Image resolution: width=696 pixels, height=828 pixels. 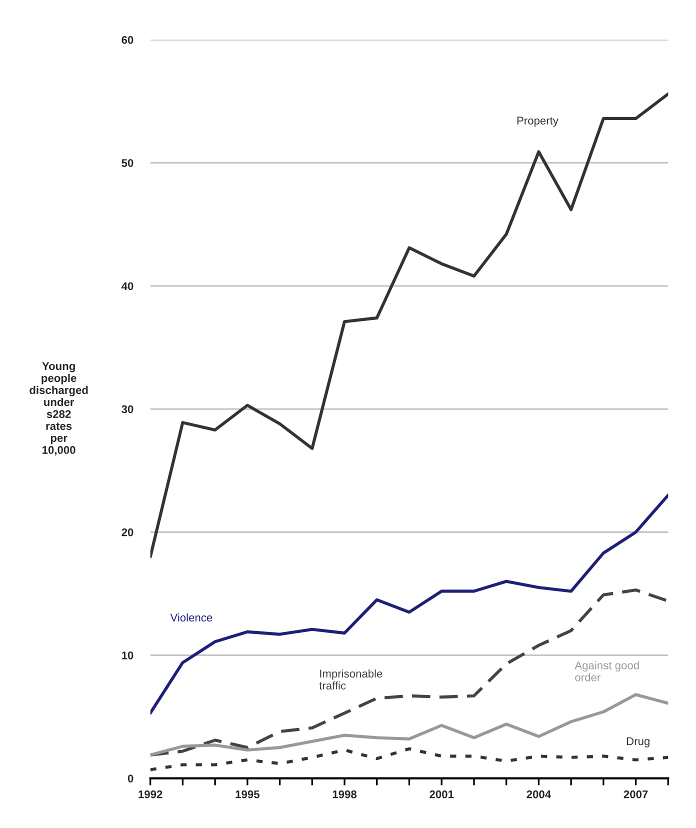 I want to click on series-label: Violence, so click(x=191, y=617).